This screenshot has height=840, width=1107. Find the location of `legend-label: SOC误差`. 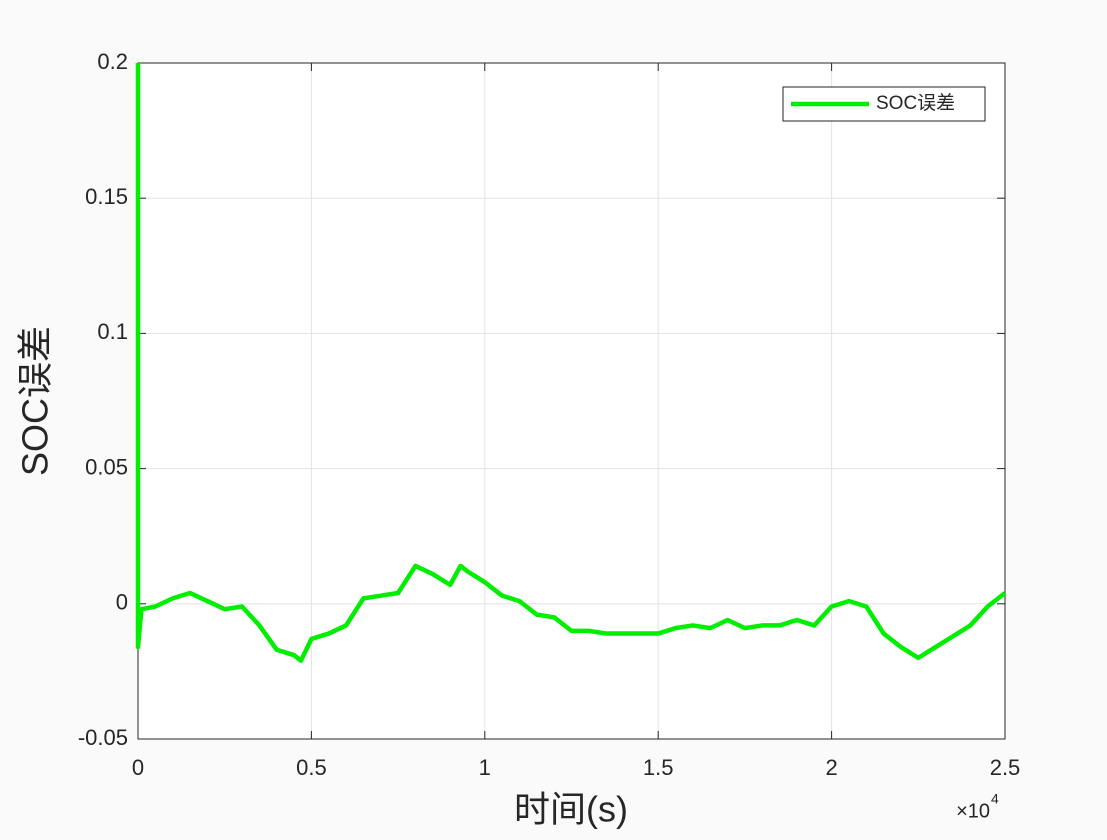

legend-label: SOC误差 is located at coordinates (915, 103).